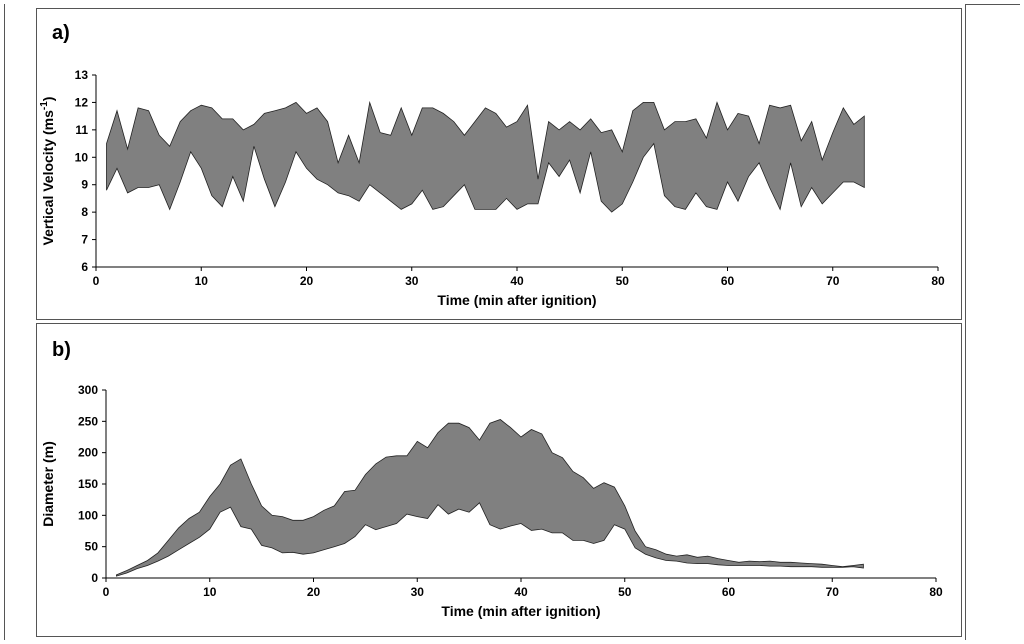  What do you see at coordinates (48, 484) in the screenshot?
I see `y-axis-title: Diameter (m)` at bounding box center [48, 484].